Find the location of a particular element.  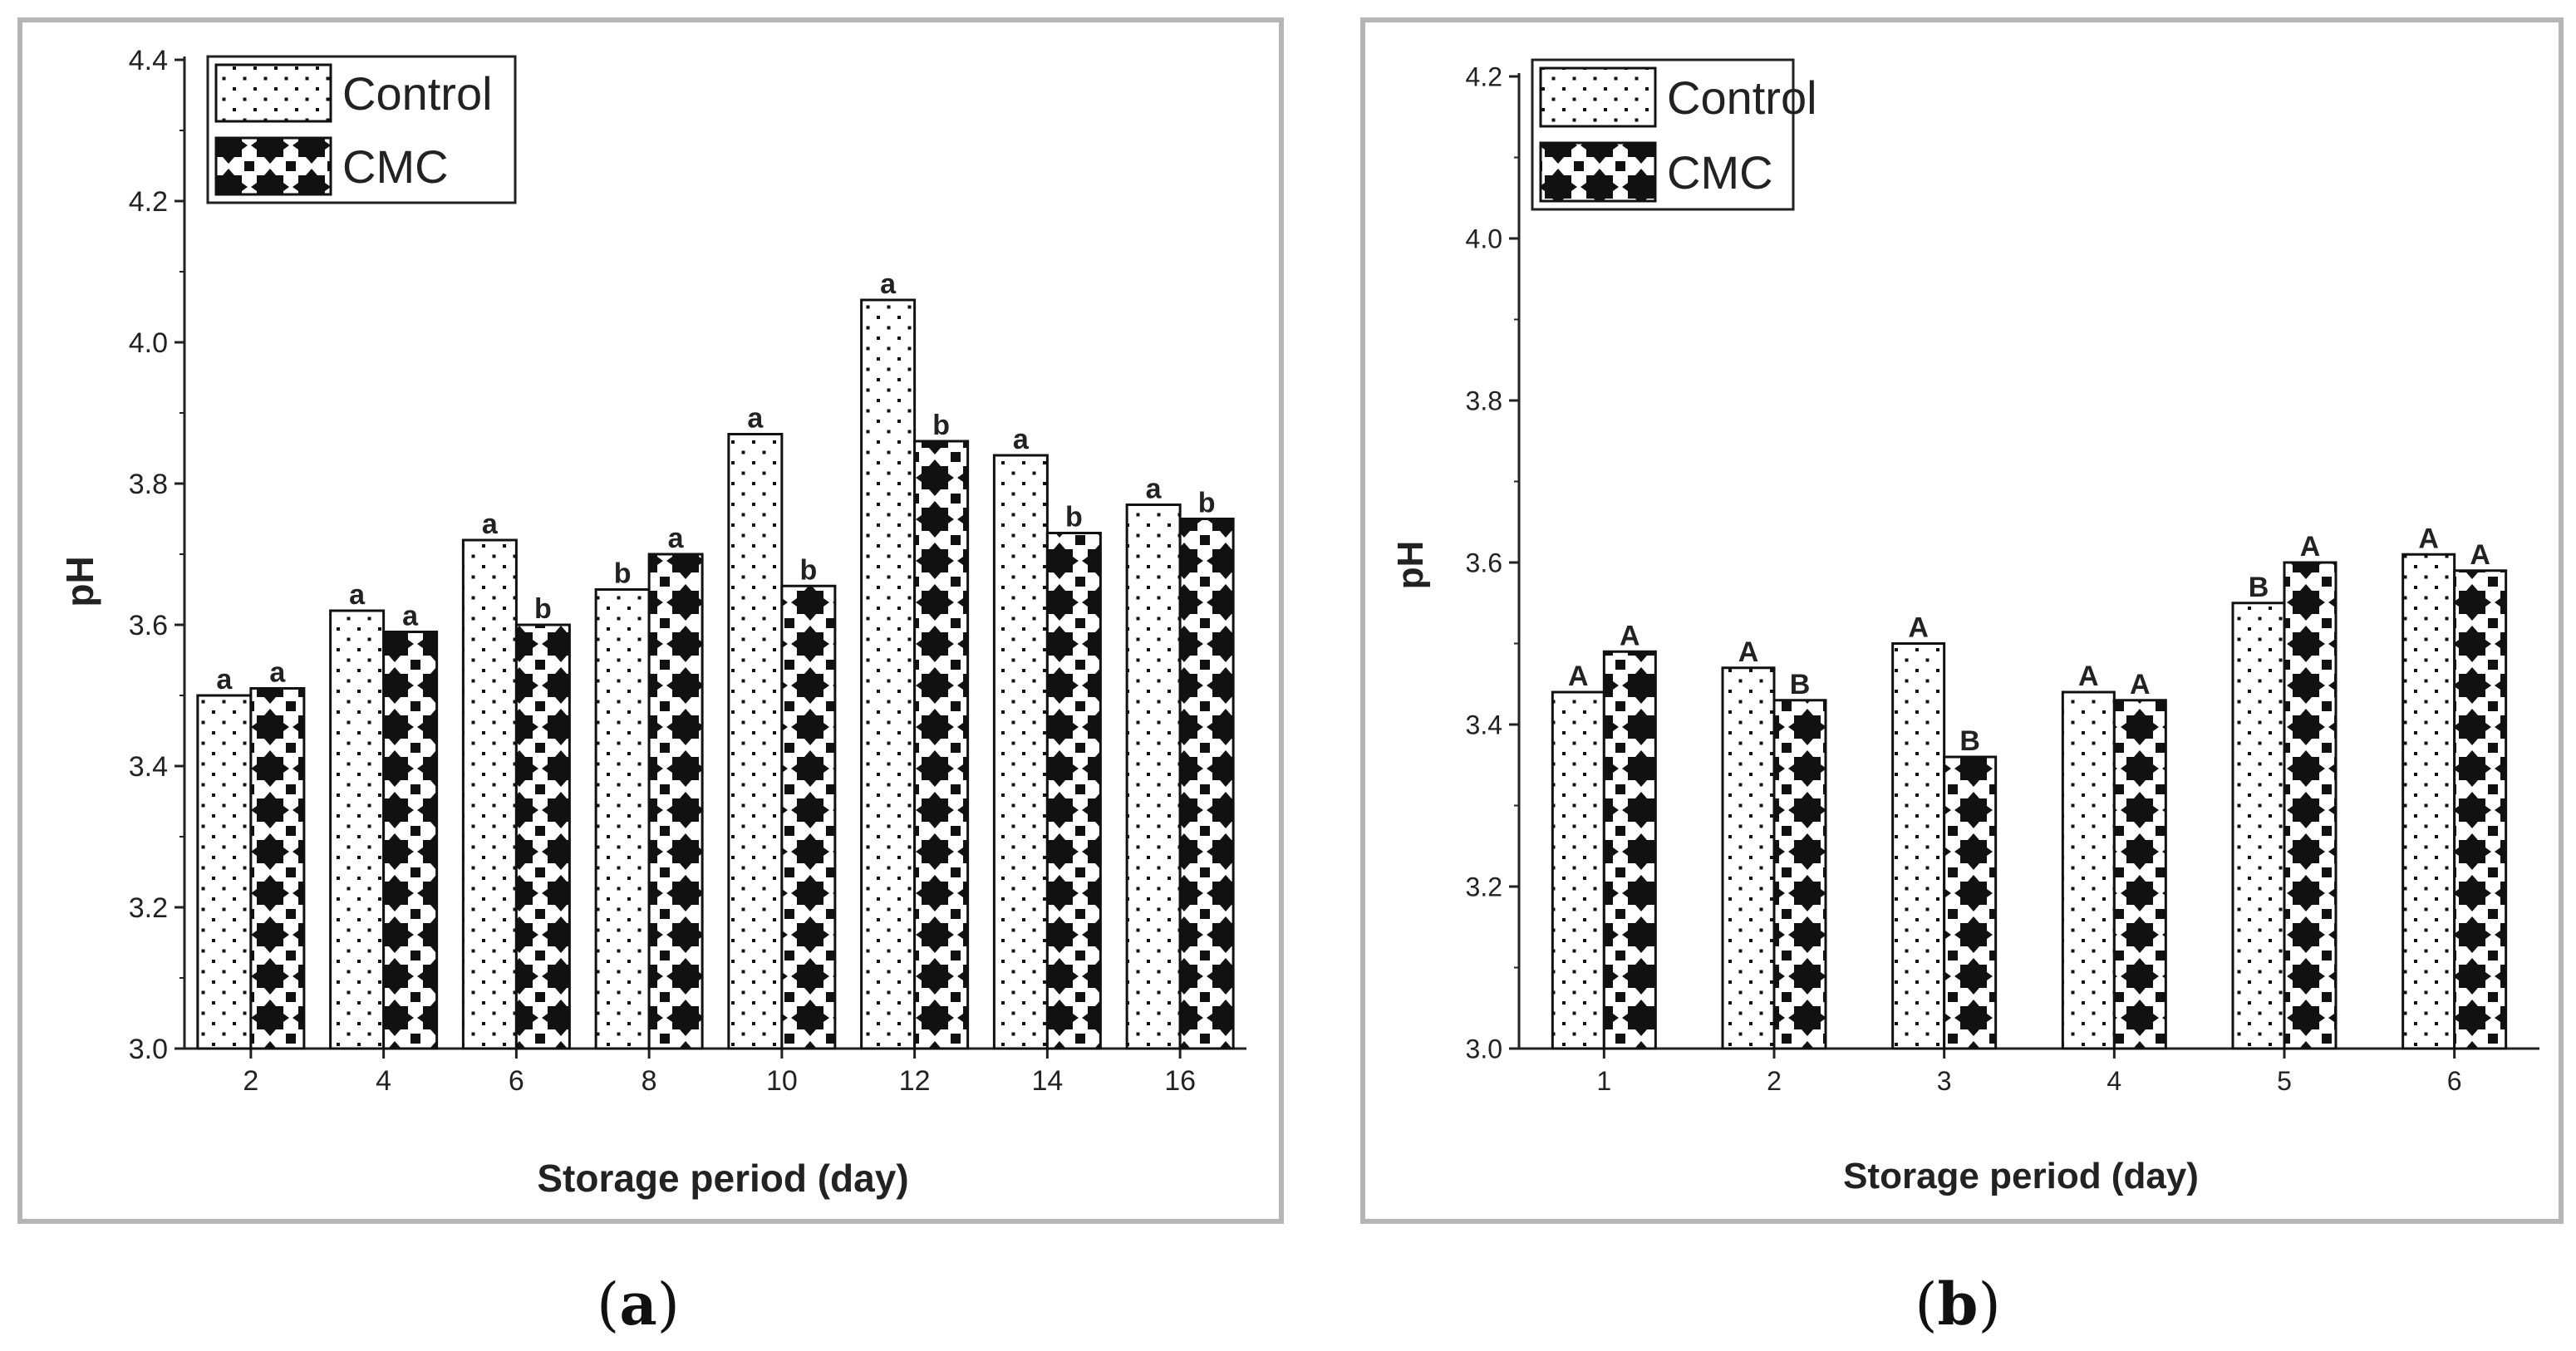

panel-a-bar-labels: a a a a a b b a a b a b a b a b is located at coordinates (715, 481).